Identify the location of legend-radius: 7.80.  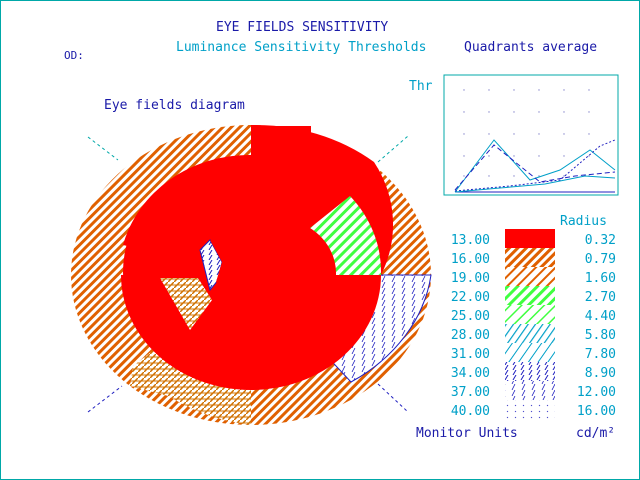
(600, 354).